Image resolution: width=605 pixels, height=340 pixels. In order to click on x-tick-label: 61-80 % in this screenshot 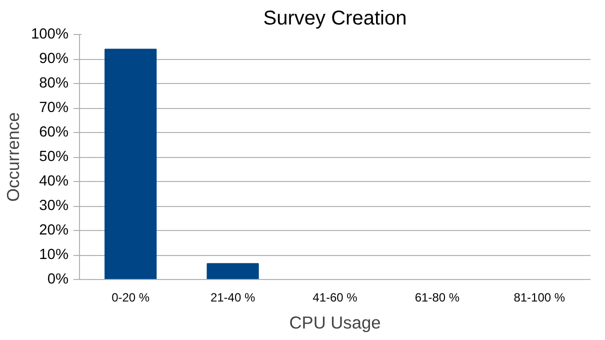, I will do `click(437, 297)`.